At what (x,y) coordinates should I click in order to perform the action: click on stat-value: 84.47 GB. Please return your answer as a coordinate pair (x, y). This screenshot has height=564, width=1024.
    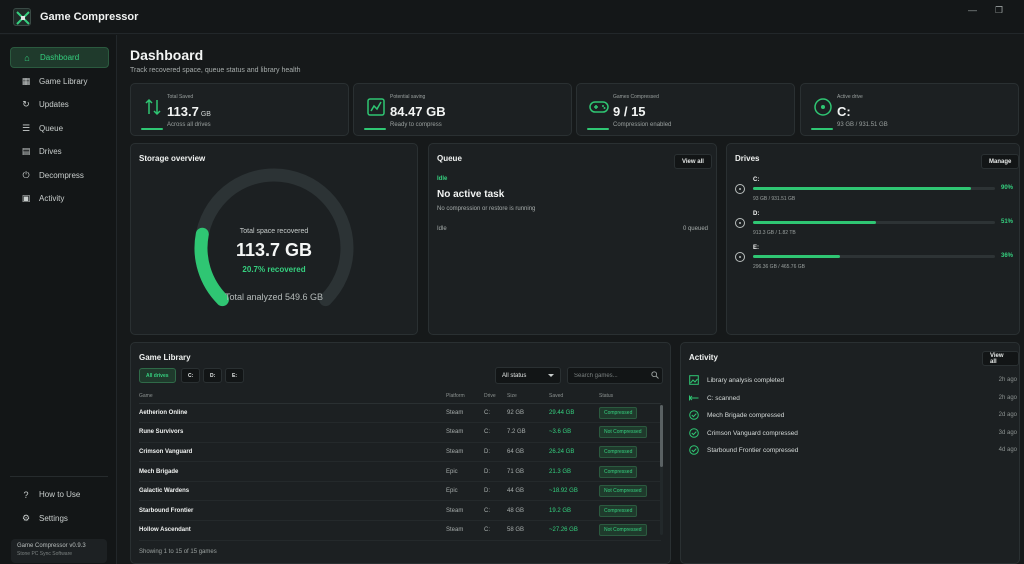
    Looking at the image, I should click on (418, 111).